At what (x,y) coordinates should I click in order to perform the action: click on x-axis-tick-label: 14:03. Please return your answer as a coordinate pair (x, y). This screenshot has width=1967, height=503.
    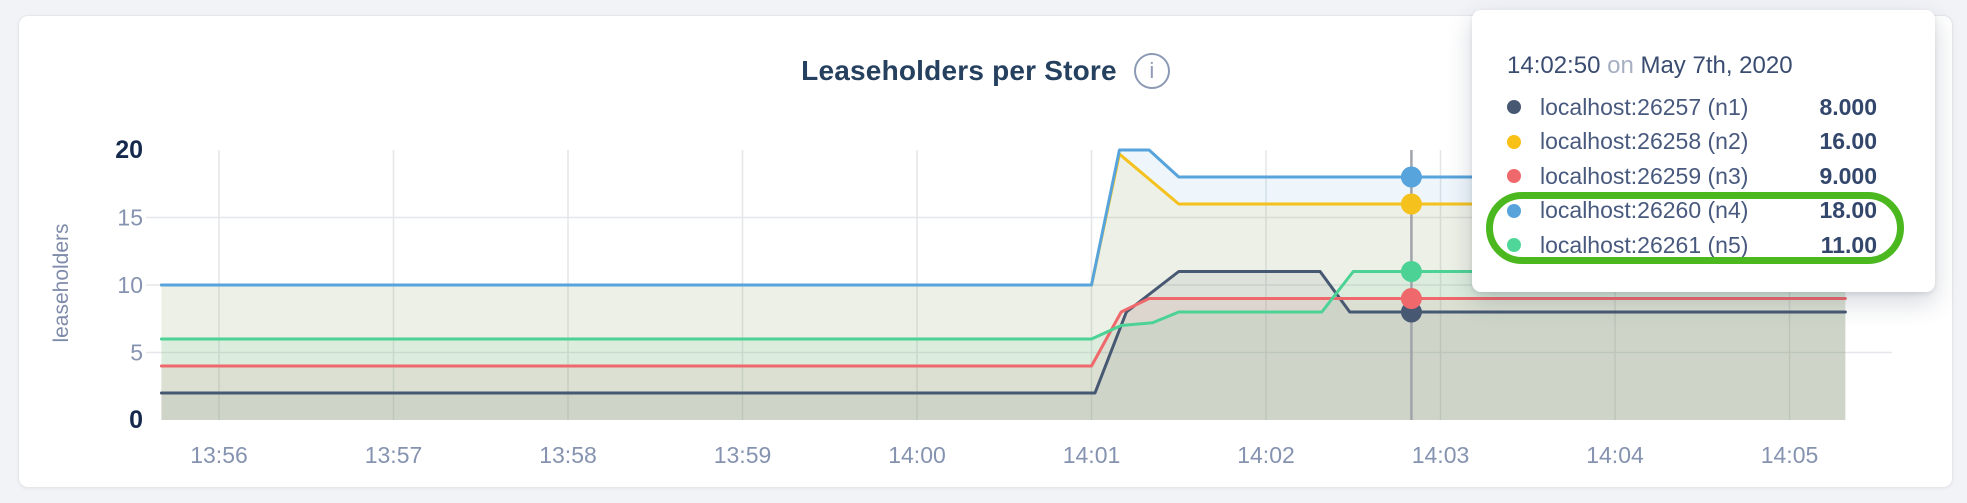
    Looking at the image, I should click on (1441, 455).